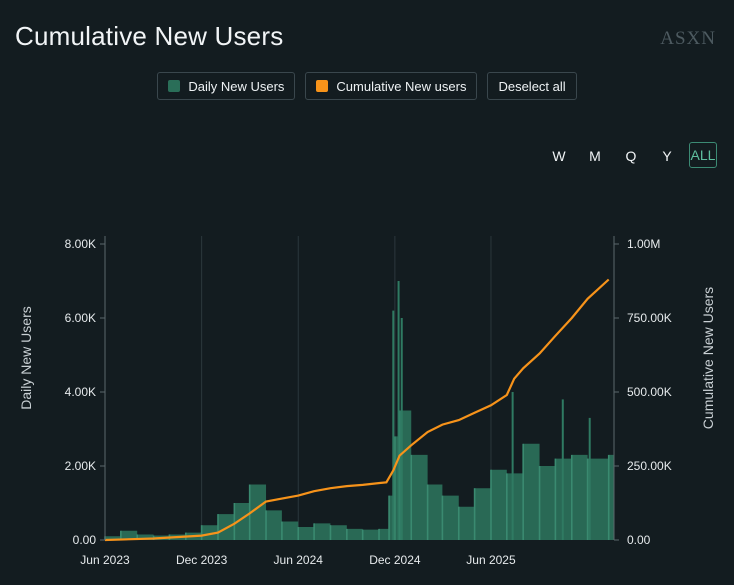  Describe the element at coordinates (401, 86) in the screenshot. I see `legend-cumulative-label: Cumulative New users` at that location.